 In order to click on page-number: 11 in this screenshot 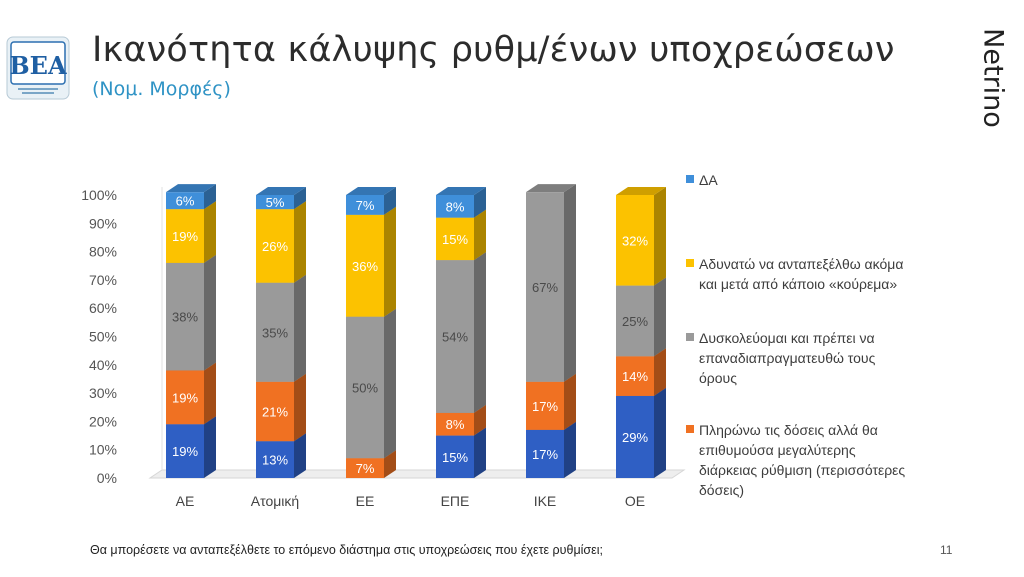, I will do `click(946, 550)`.